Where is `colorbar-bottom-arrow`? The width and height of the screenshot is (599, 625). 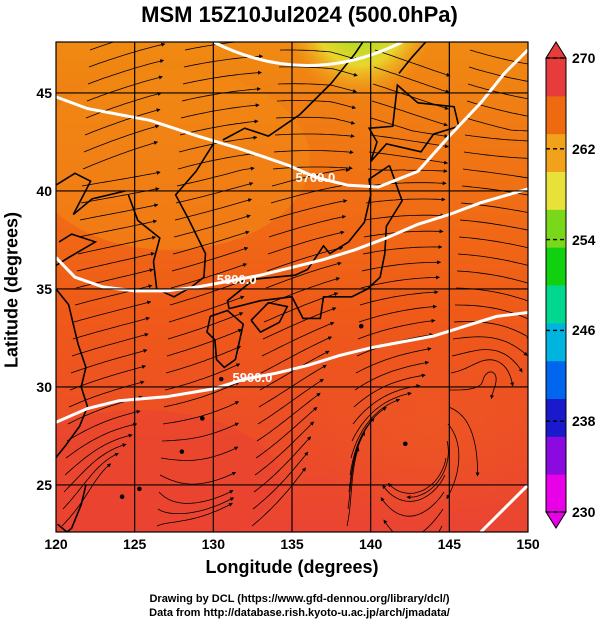
colorbar-bottom-arrow is located at coordinates (556, 520).